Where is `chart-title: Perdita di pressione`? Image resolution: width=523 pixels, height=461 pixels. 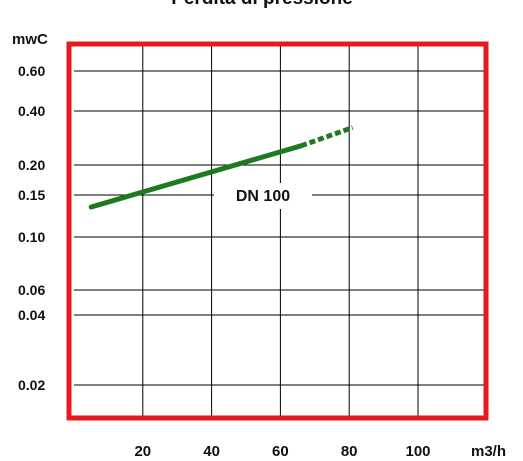 chart-title: Perdita di pressione is located at coordinates (262, 4).